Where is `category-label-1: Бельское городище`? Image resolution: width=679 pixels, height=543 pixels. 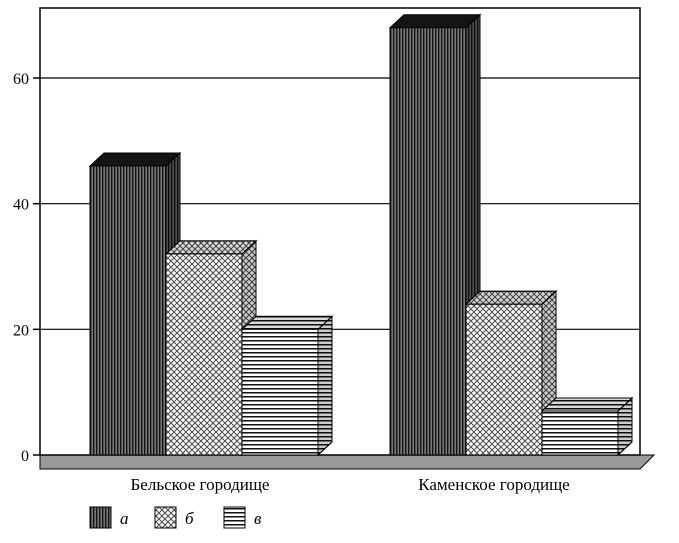
category-label-1: Бельское городище is located at coordinates (200, 484).